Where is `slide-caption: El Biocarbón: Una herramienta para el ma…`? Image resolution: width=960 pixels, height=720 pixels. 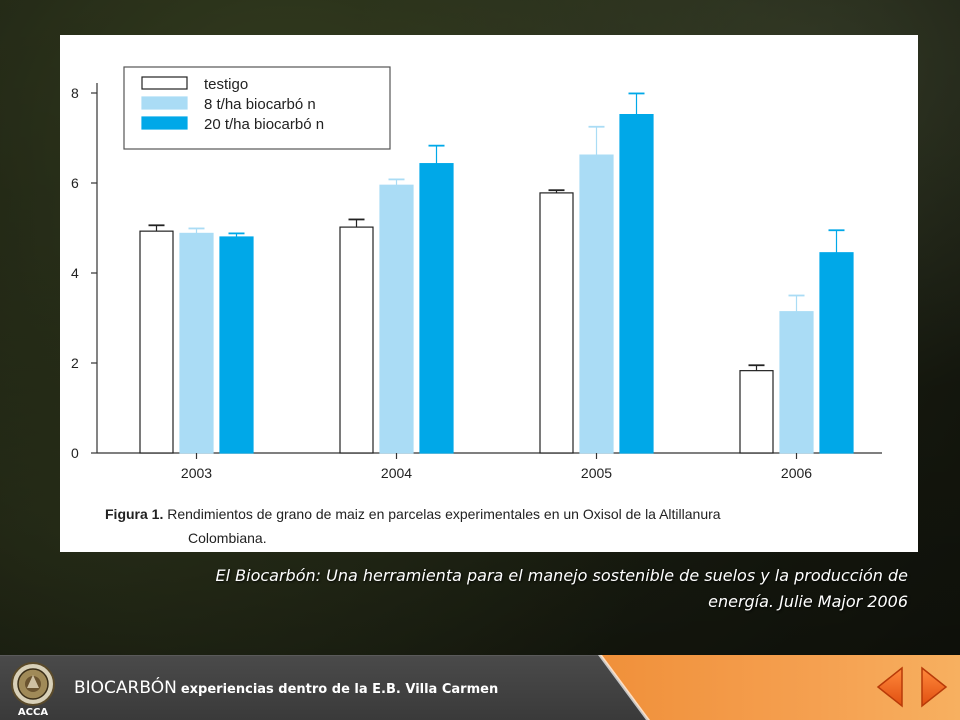 slide-caption: El Biocarbón: Una herramienta para el ma… is located at coordinates (561, 588).